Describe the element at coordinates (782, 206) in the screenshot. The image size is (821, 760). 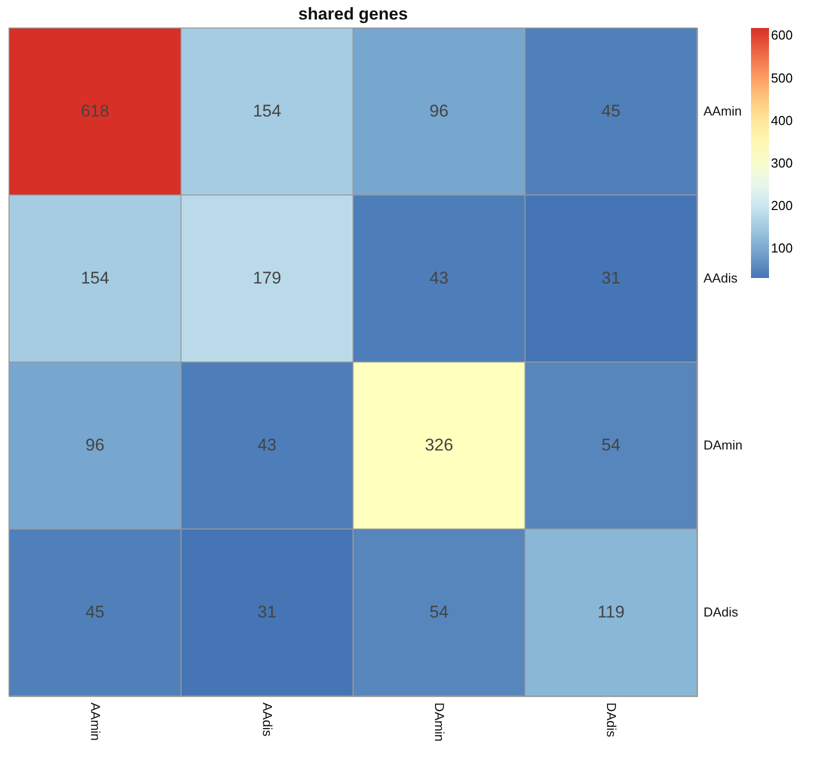
I see `color-bar-label: 200` at that location.